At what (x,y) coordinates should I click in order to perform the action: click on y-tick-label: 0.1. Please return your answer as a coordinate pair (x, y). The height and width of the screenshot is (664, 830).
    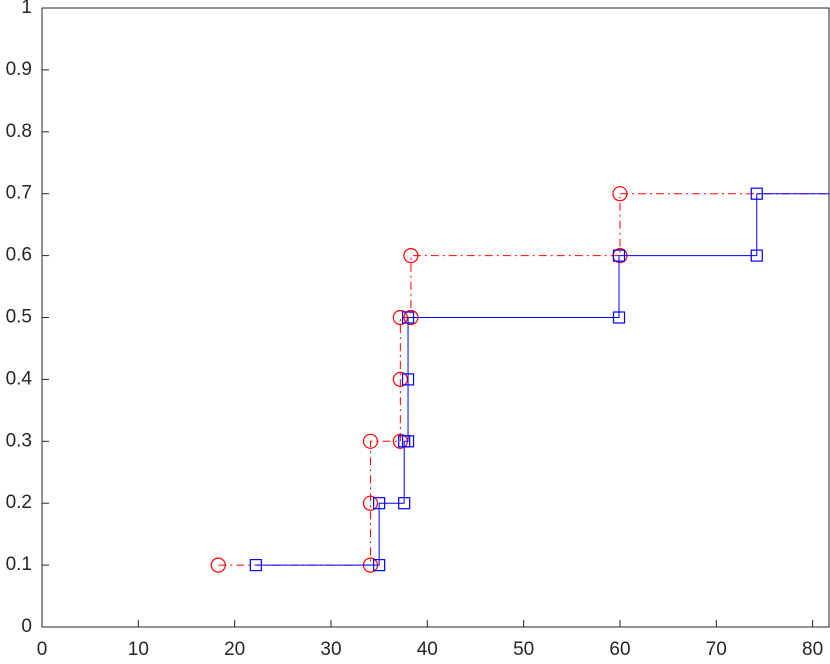
    Looking at the image, I should click on (19, 564).